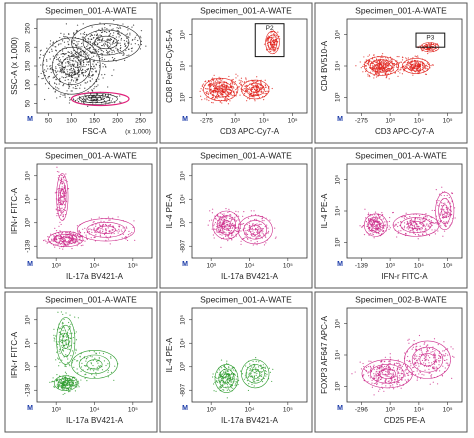 This screenshot has width=474, height=438. I want to click on gate, so click(430, 40).